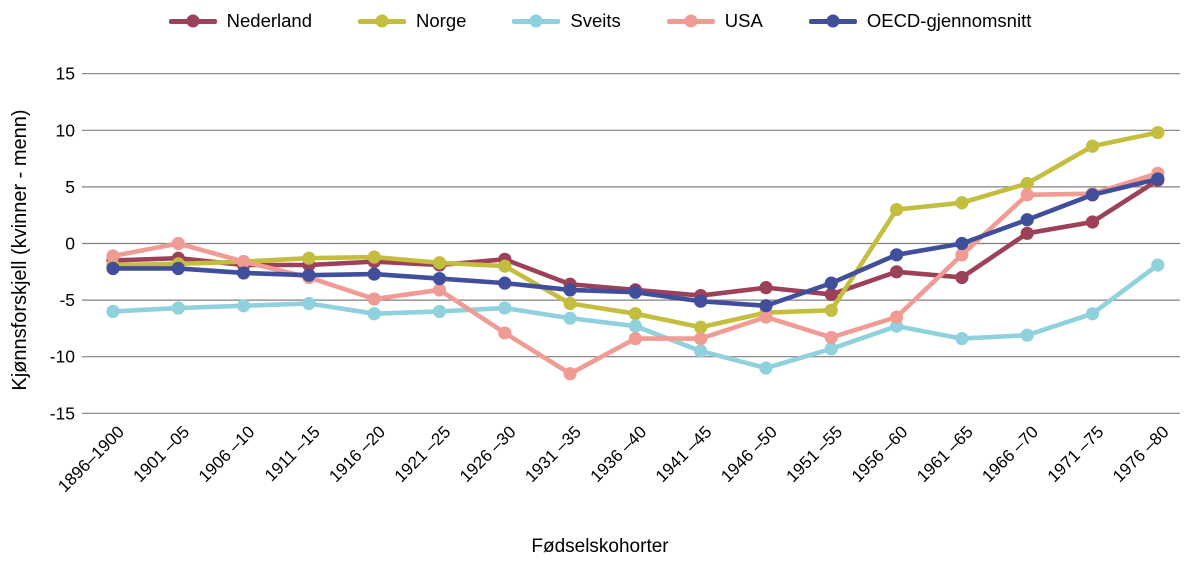 This screenshot has width=1200, height=577. What do you see at coordinates (441, 20) in the screenshot?
I see `legend-label: Norge` at bounding box center [441, 20].